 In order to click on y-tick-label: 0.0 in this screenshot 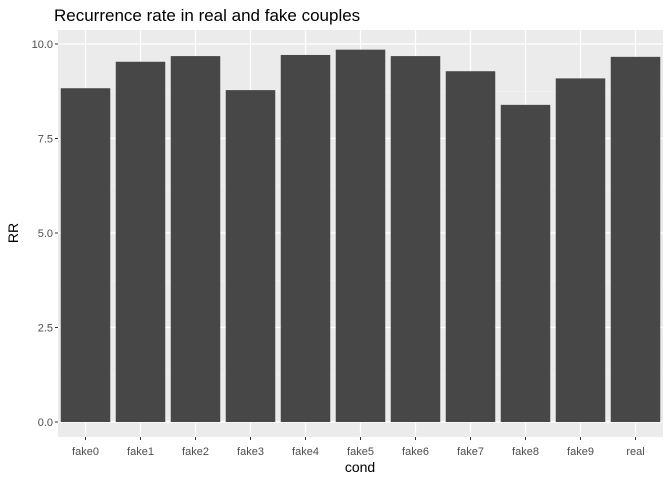, I will do `click(45, 423)`.